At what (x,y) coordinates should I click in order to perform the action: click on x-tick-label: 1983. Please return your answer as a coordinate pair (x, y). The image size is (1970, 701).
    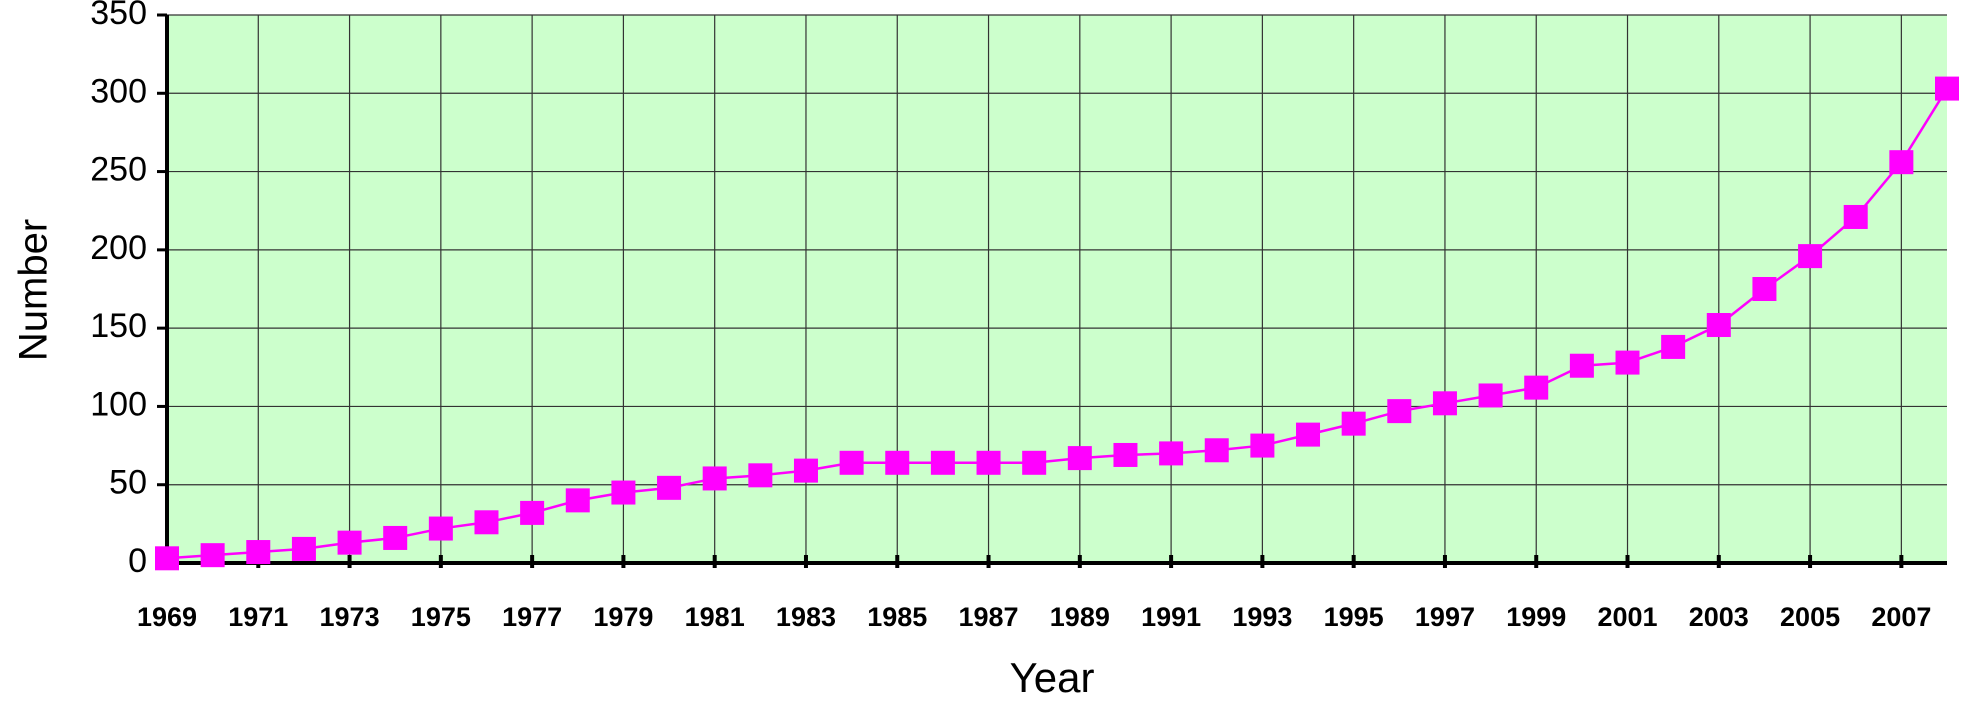
    Looking at the image, I should click on (806, 617).